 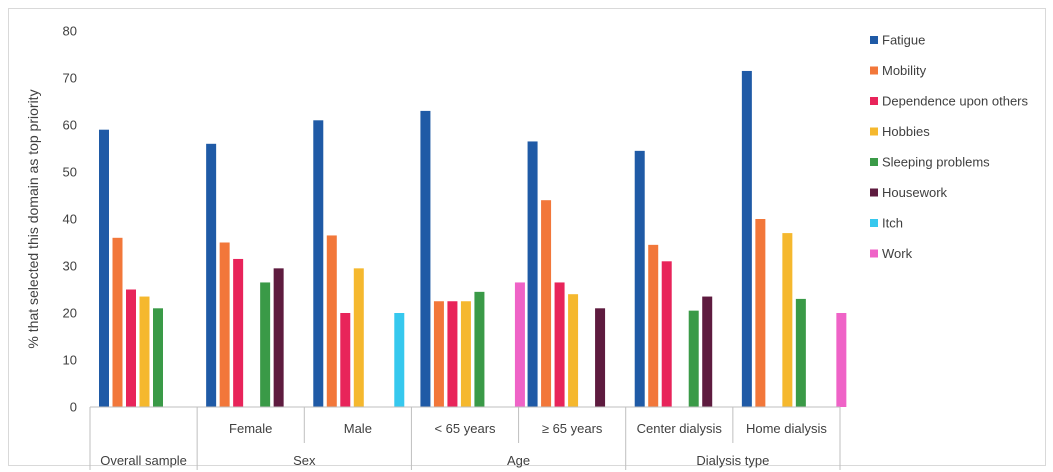 I want to click on legend-label: Work, so click(x=897, y=253).